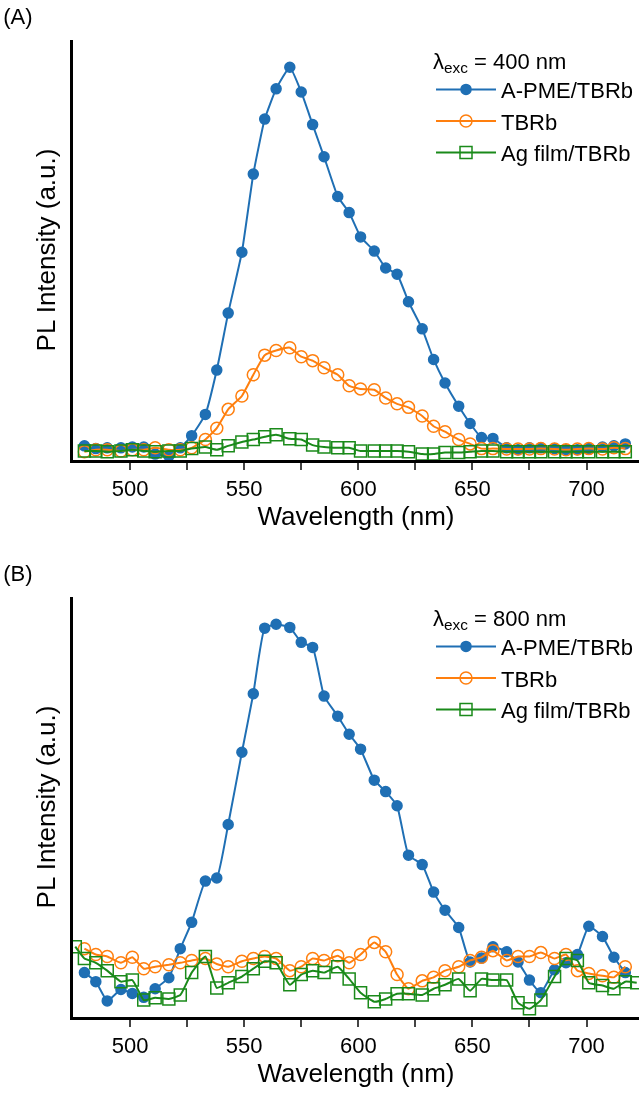  Describe the element at coordinates (18, 573) in the screenshot. I see `chart-title: (B)` at that location.